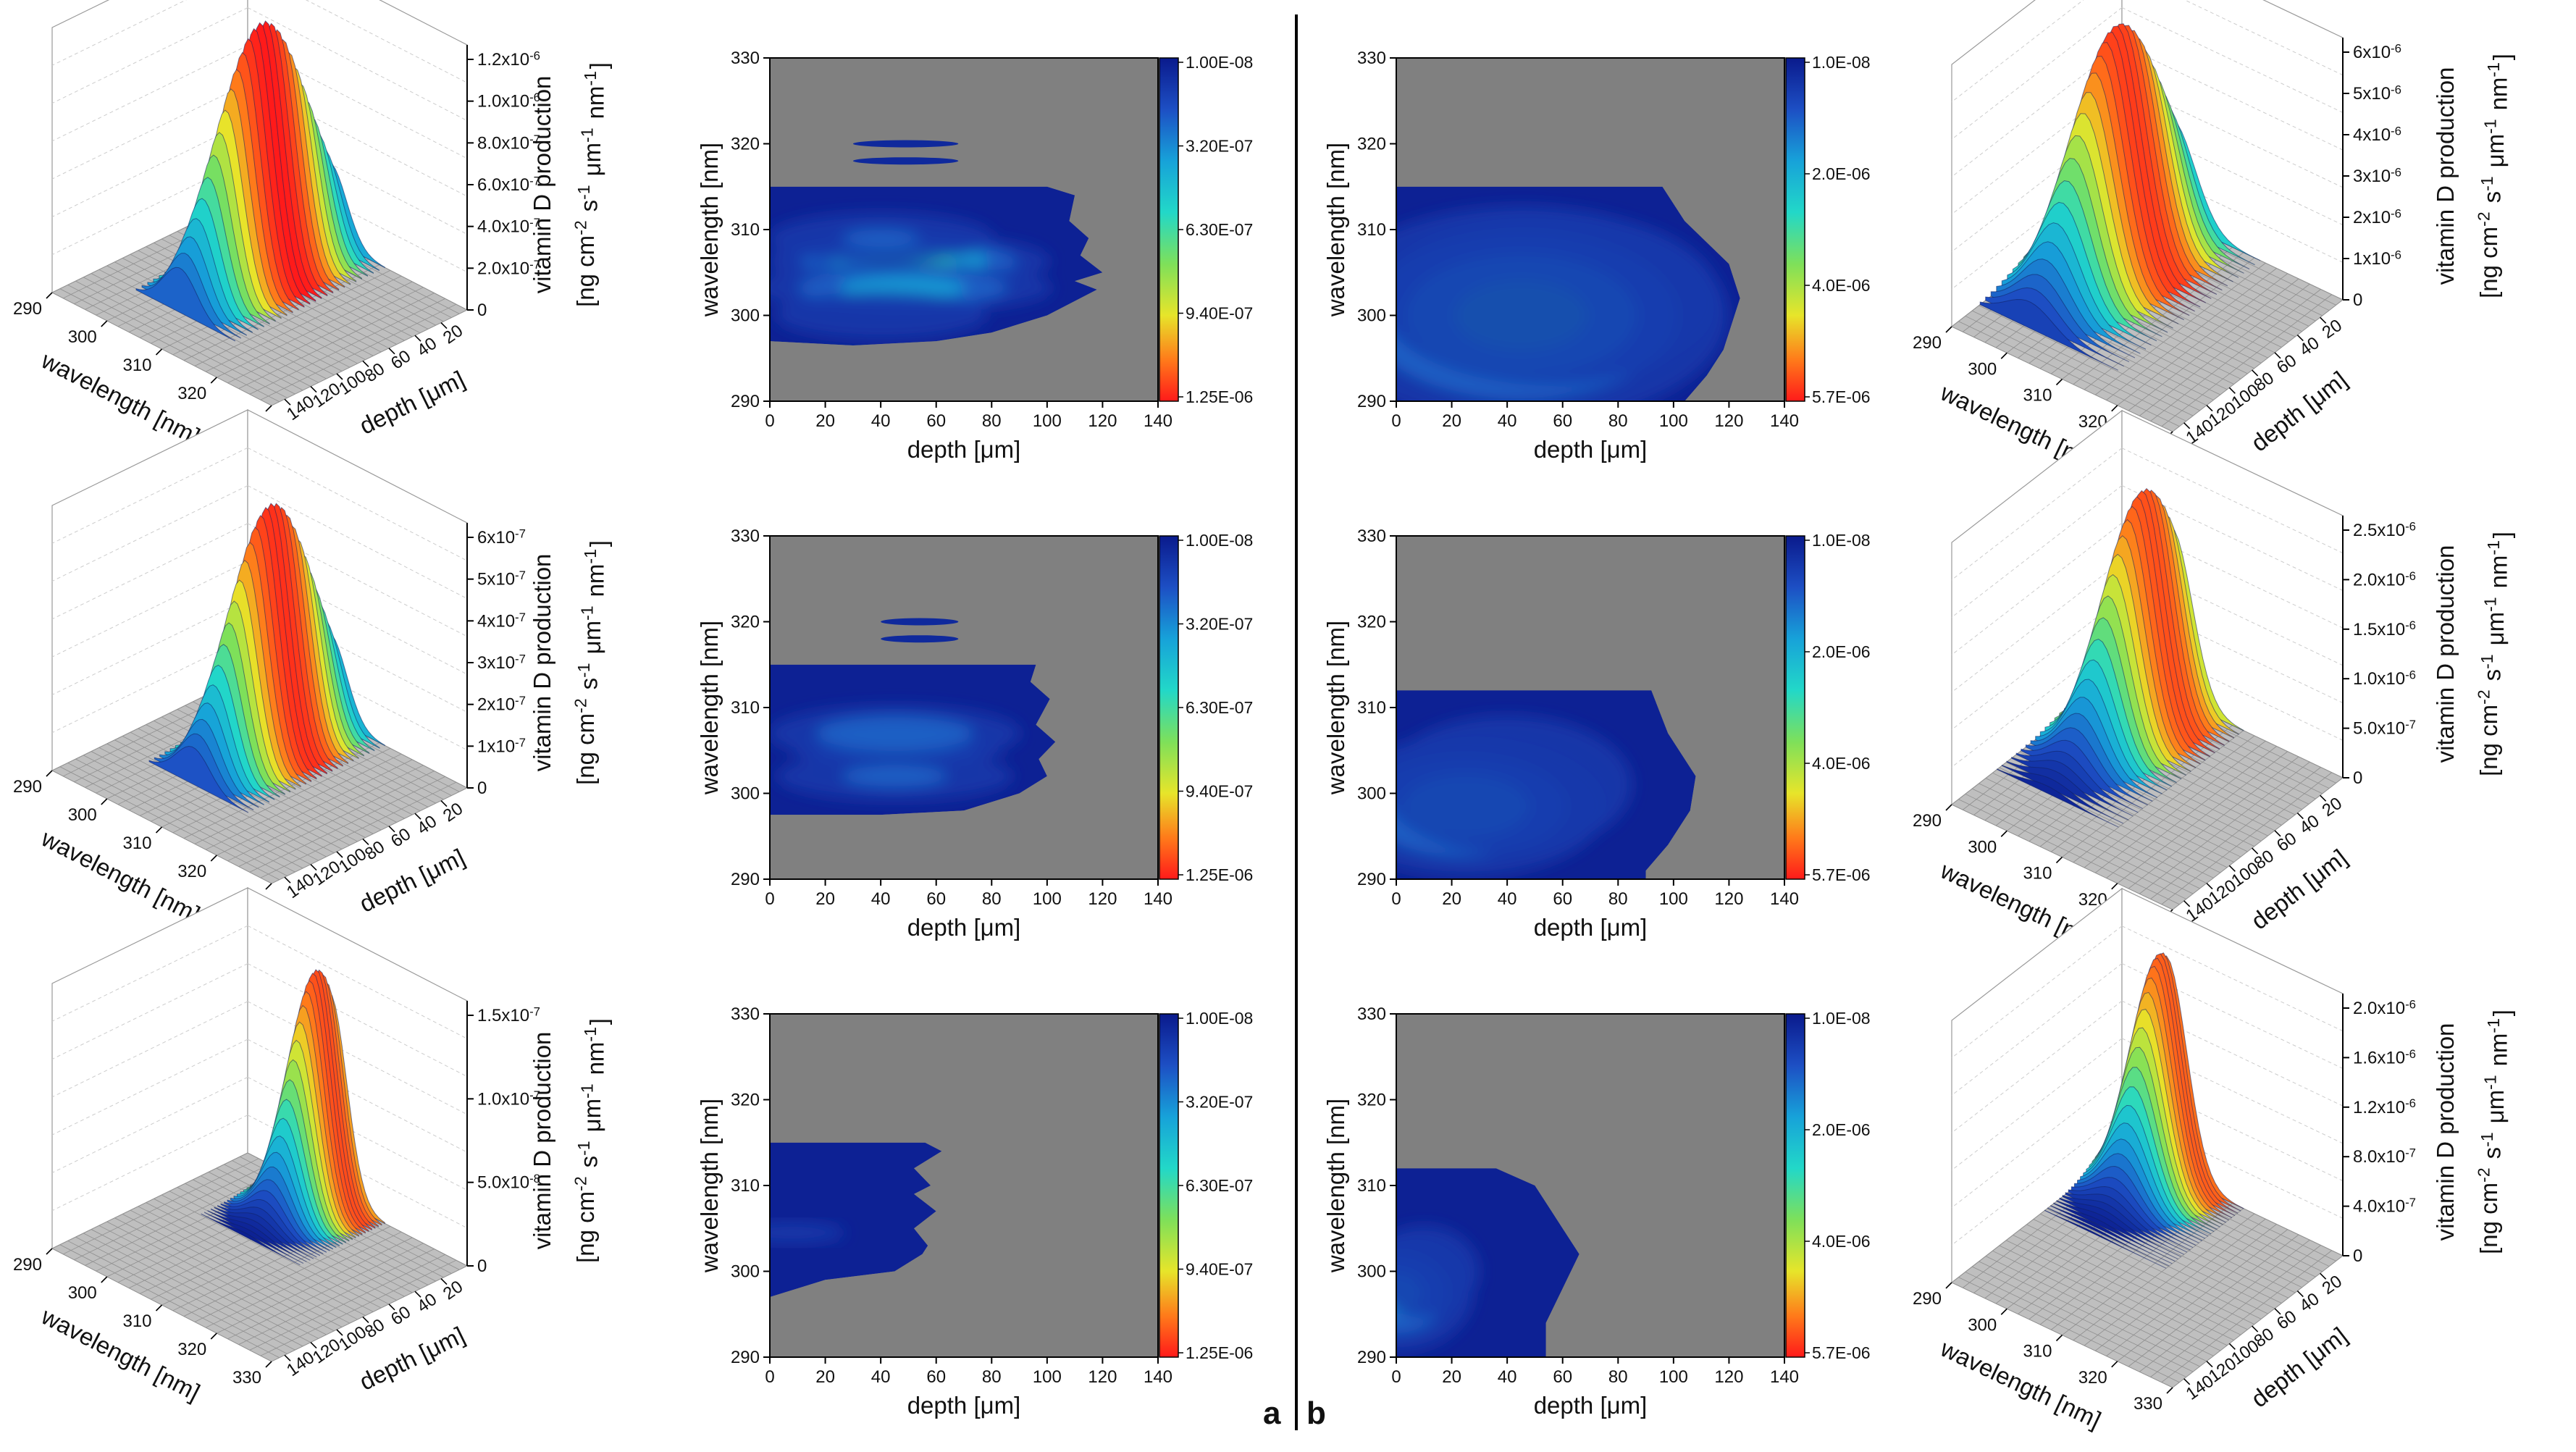 This screenshot has height=1452, width=2576. Describe the element at coordinates (1316, 1413) in the screenshot. I see `panel-label-b: b` at that location.